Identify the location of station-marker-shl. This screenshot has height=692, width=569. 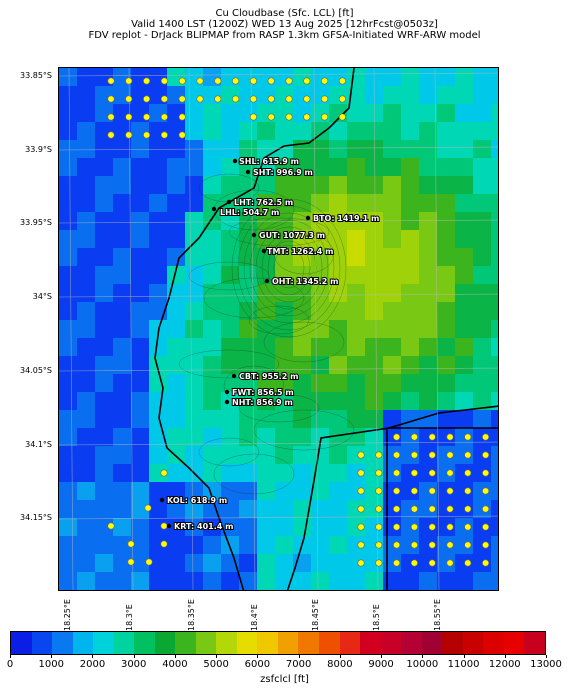
(235, 161).